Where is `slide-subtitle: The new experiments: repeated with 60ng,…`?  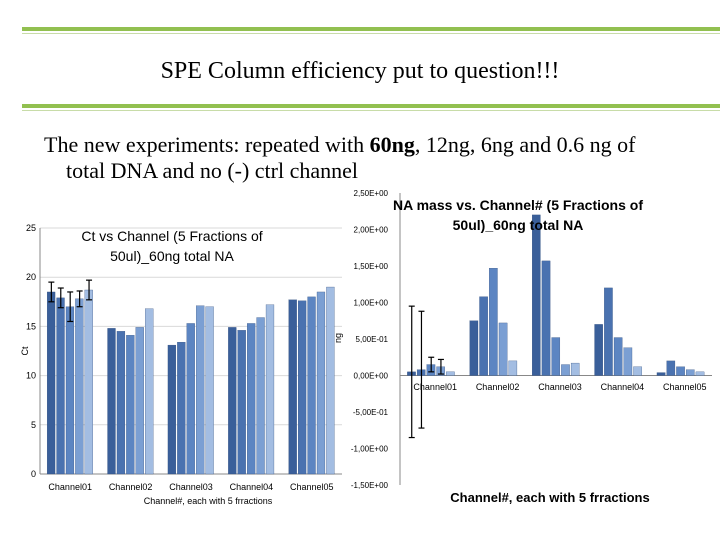
slide-subtitle: The new experiments: repeated with 60ng,… is located at coordinates (374, 158).